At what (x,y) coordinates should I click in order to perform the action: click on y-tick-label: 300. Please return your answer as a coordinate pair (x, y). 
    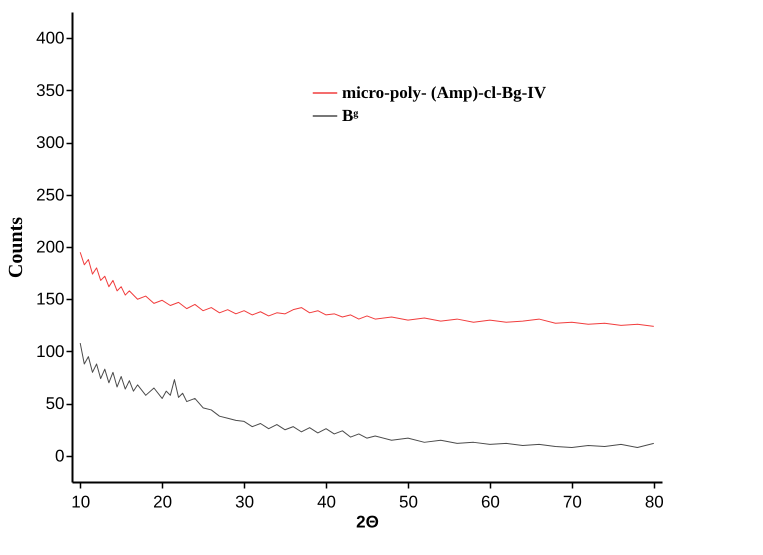
    Looking at the image, I should click on (50, 142).